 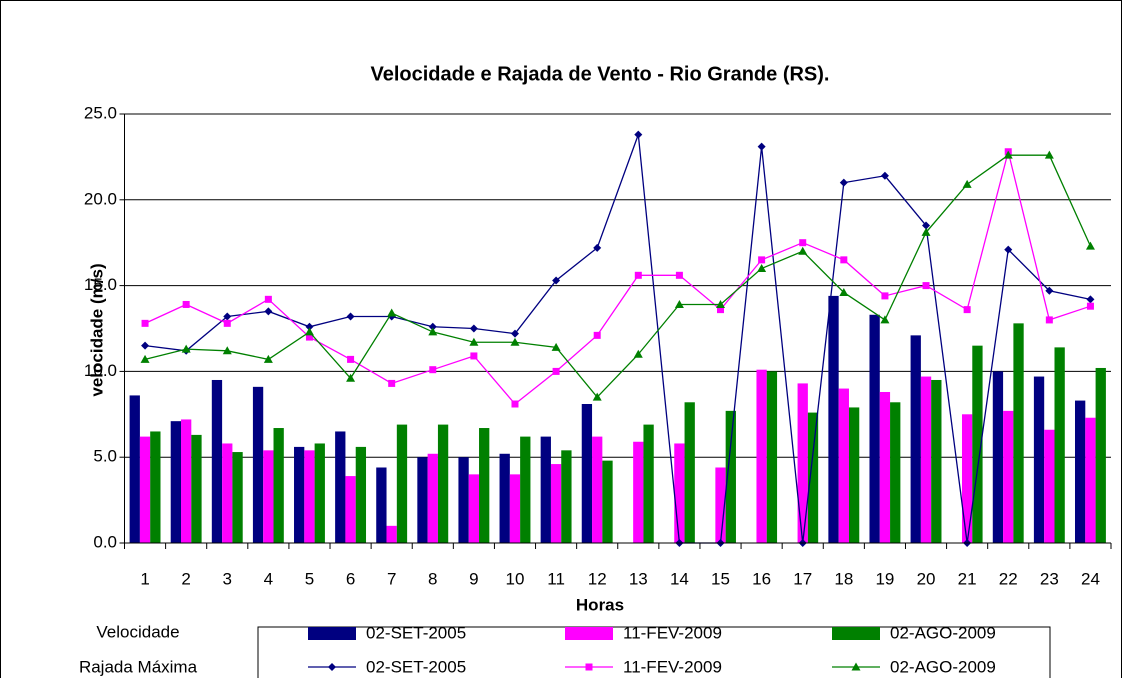 I want to click on x-tick-label: 15, so click(x=720, y=578).